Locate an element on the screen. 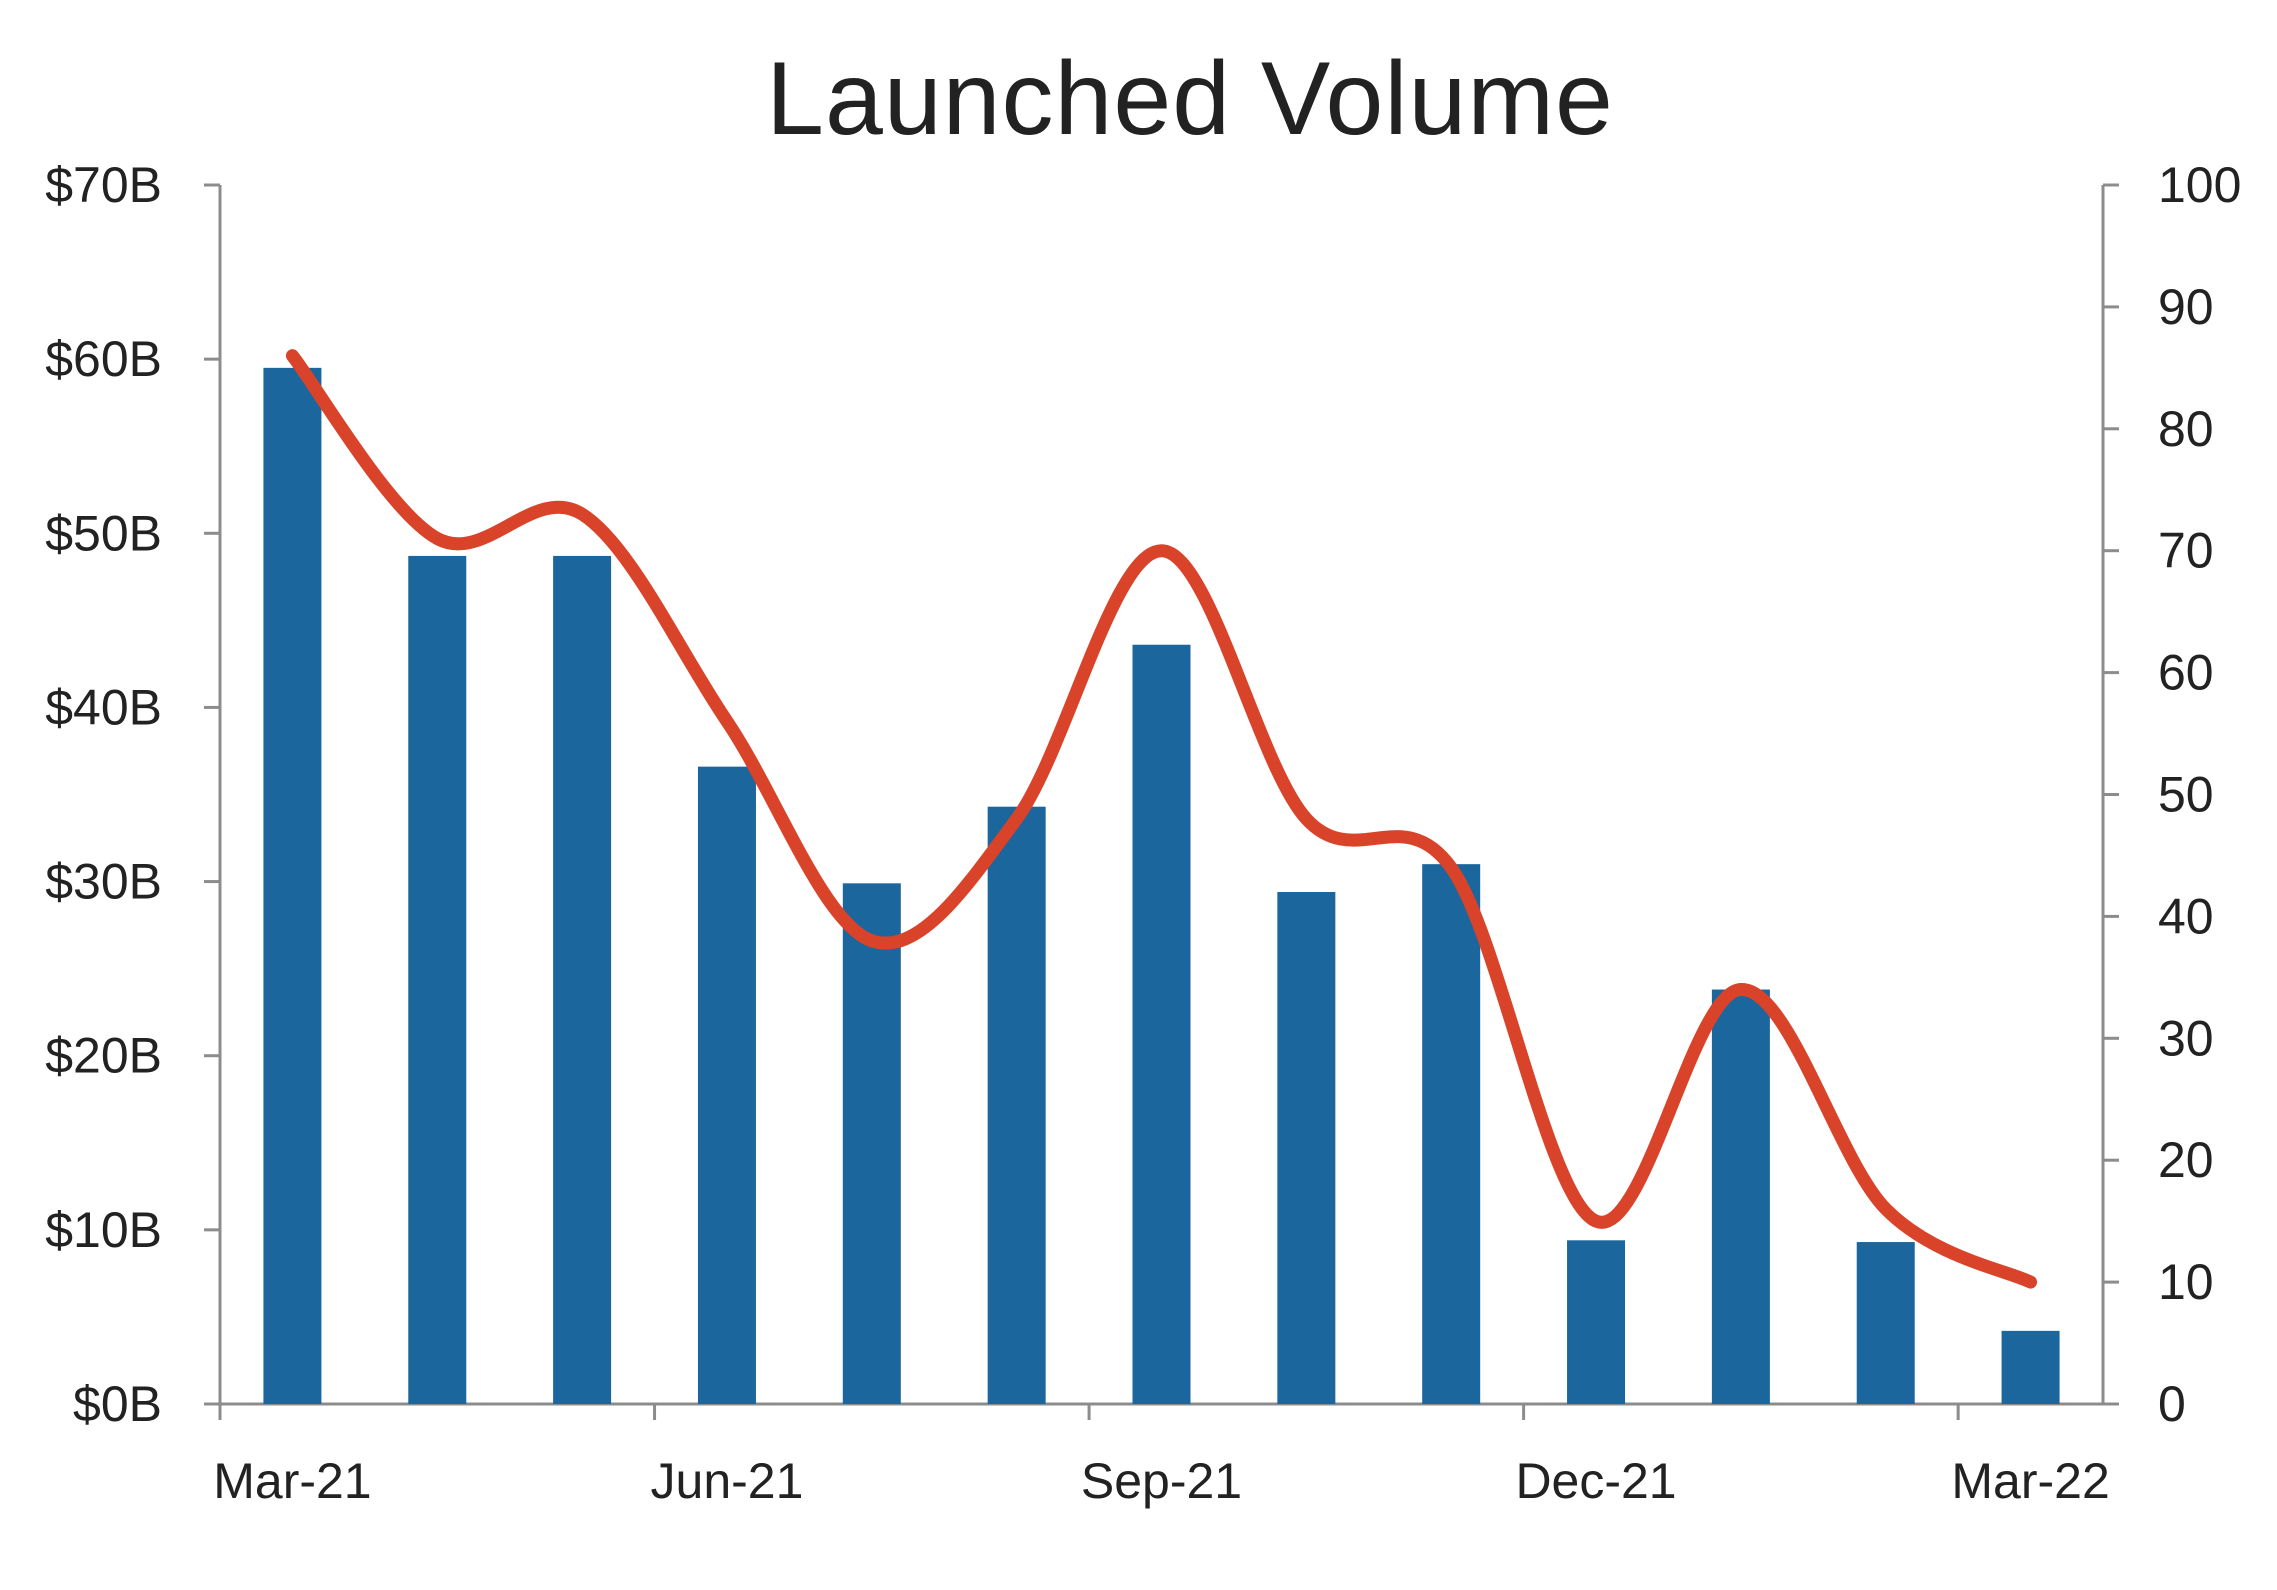 Image resolution: width=2277 pixels, height=1590 pixels. x-tick-label: Sep-21 is located at coordinates (1161, 1481).